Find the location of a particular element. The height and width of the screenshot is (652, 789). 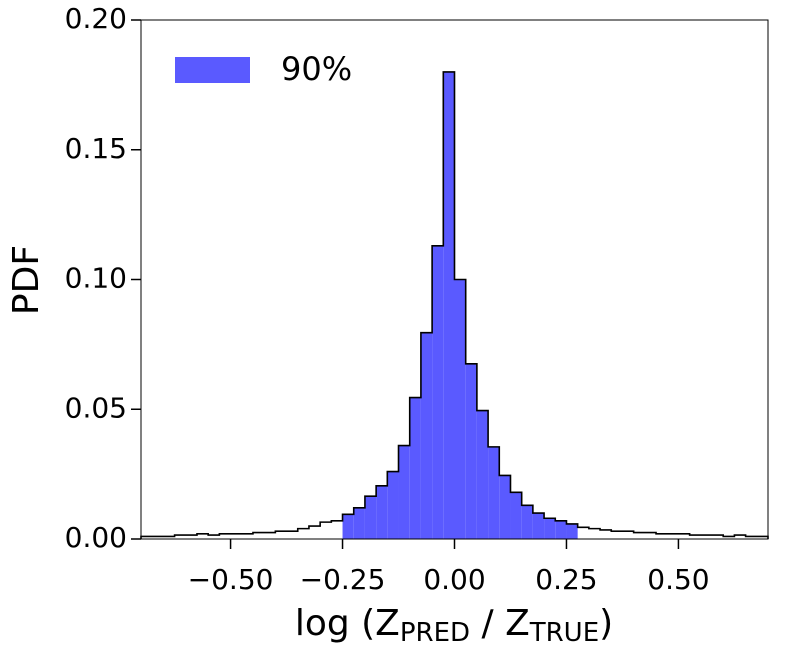

y-tick-label: 0.15 is located at coordinates (96, 148).